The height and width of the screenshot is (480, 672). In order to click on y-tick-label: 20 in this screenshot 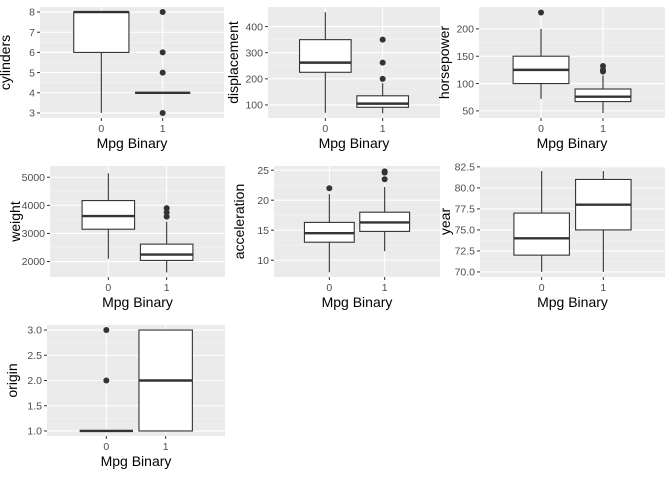, I will do `click(263, 201)`.